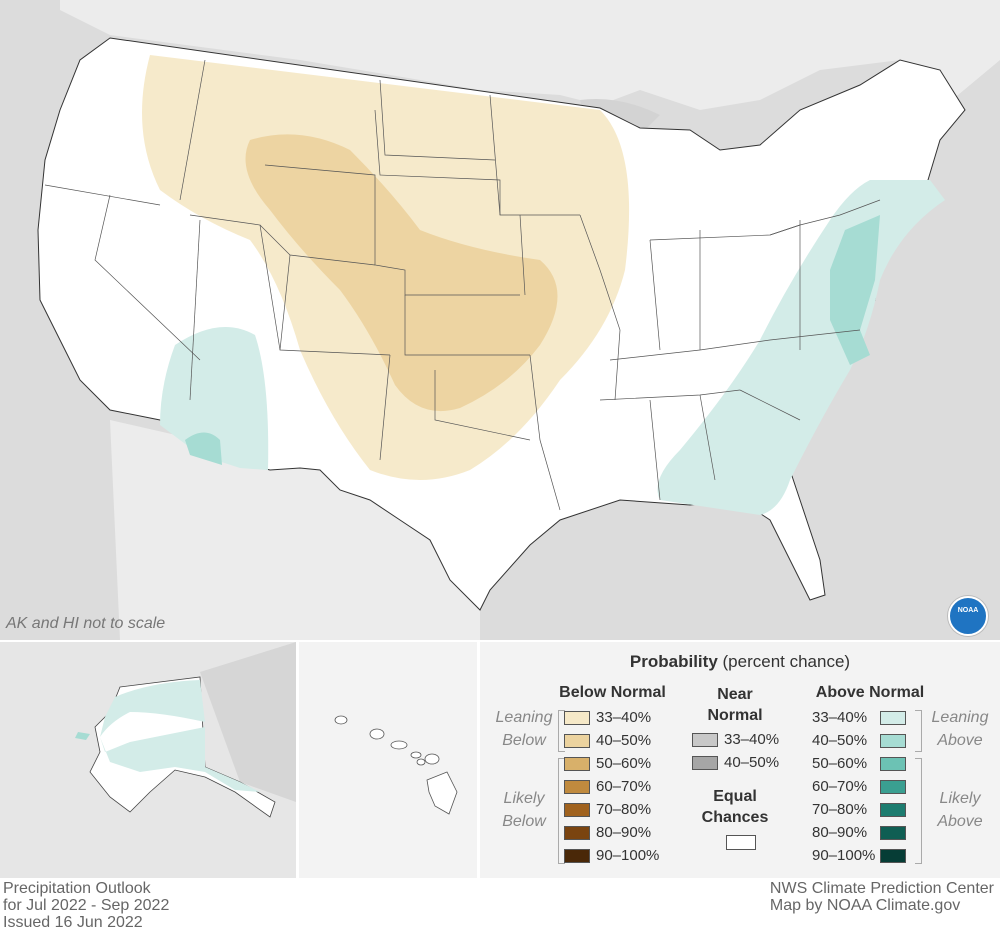 The image size is (1000, 938). What do you see at coordinates (524, 729) in the screenshot?
I see `leaning-below-label: Leaning Below` at bounding box center [524, 729].